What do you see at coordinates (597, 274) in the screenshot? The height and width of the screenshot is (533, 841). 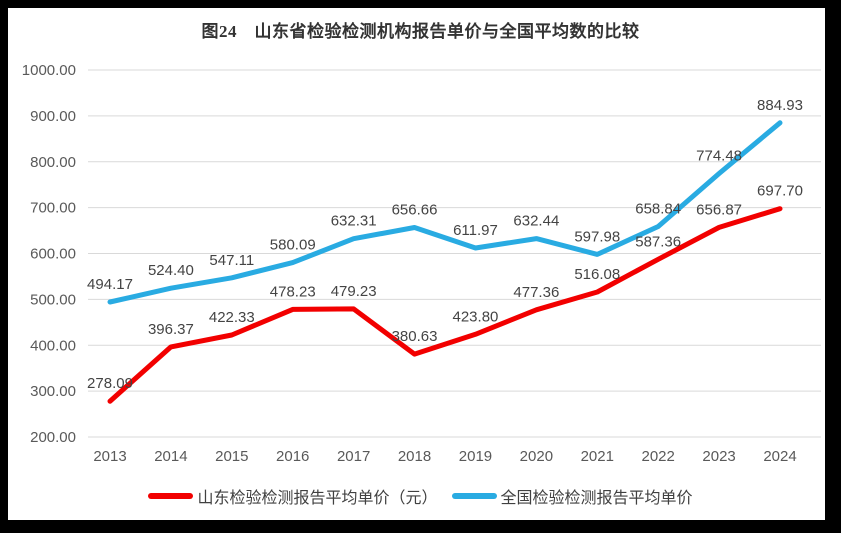 I see `data-label-shandong: 516.08` at bounding box center [597, 274].